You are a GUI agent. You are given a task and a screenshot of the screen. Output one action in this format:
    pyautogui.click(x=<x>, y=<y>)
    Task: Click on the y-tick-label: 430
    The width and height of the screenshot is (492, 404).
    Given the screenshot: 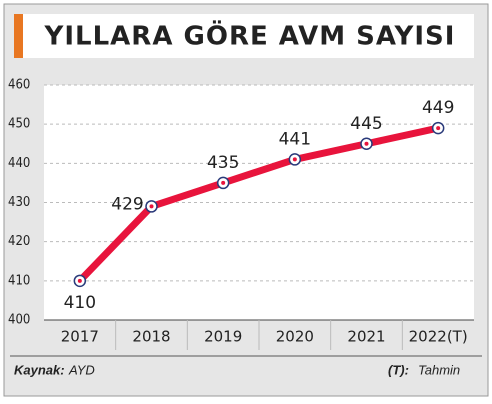 What is the action you would take?
    pyautogui.click(x=19, y=202)
    